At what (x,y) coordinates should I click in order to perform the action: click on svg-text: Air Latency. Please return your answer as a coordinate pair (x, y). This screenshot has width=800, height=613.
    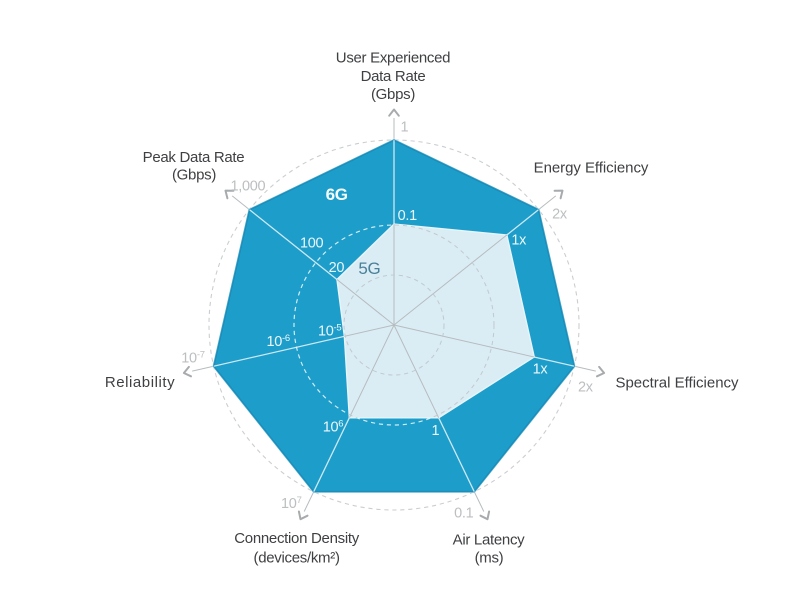
    Looking at the image, I should click on (489, 540).